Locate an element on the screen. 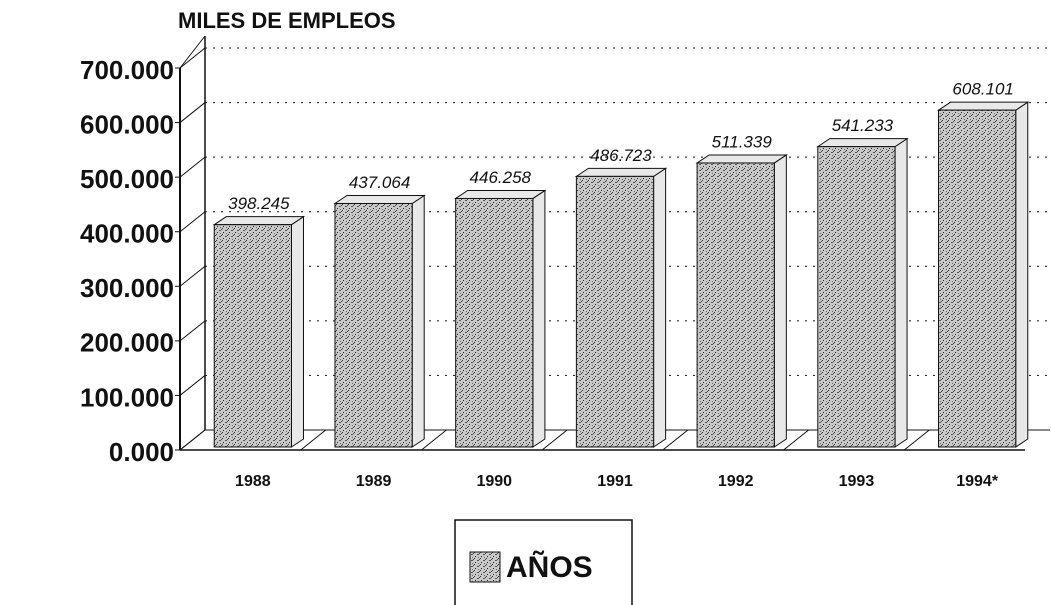  data-label: 437.064 is located at coordinates (379, 182).